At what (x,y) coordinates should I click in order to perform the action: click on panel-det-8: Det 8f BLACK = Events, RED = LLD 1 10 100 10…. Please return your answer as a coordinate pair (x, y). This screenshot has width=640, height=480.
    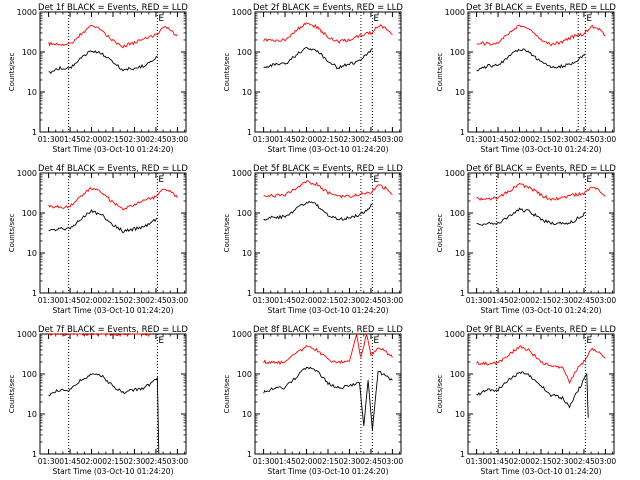
    Looking at the image, I should click on (313, 400).